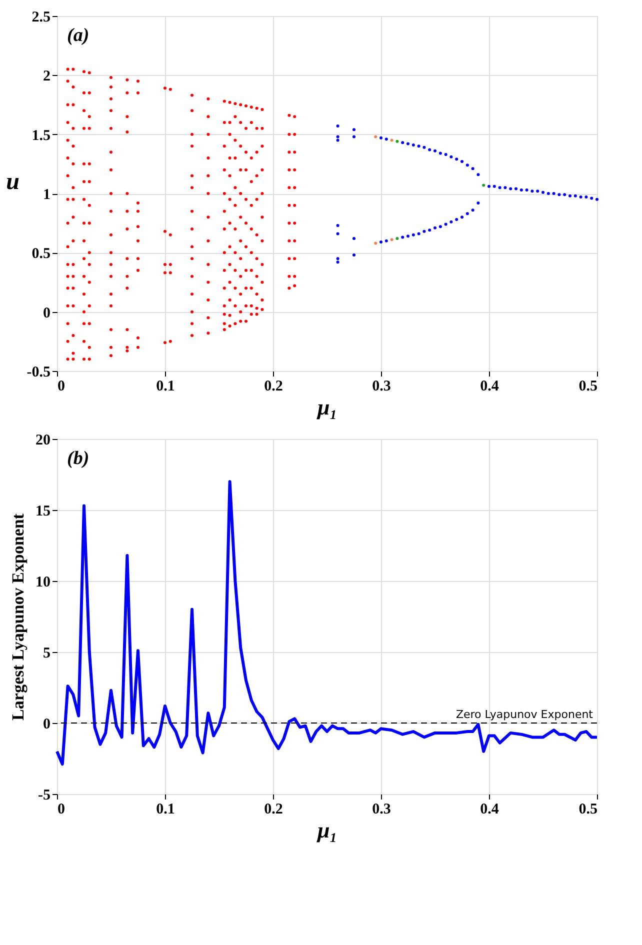  I want to click on y-axis-title: Largest Lyapunov Exponent, so click(18, 616).